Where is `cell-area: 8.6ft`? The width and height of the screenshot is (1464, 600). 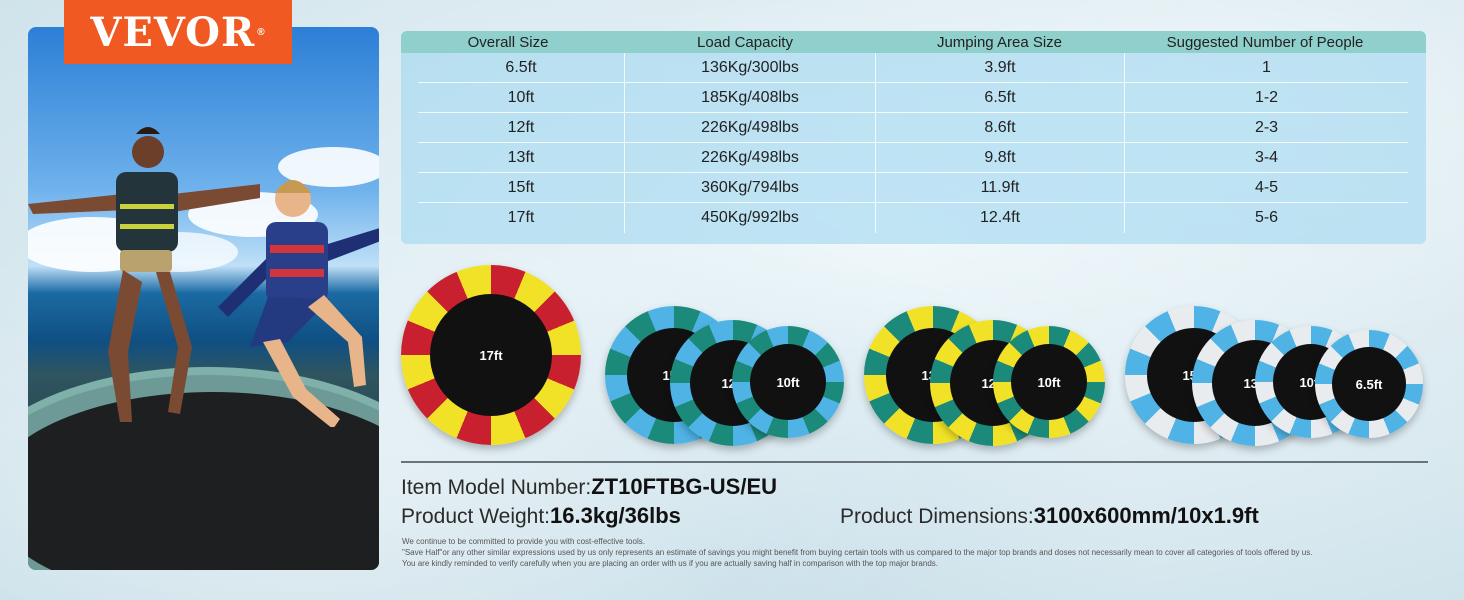 cell-area: 8.6ft is located at coordinates (1000, 127).